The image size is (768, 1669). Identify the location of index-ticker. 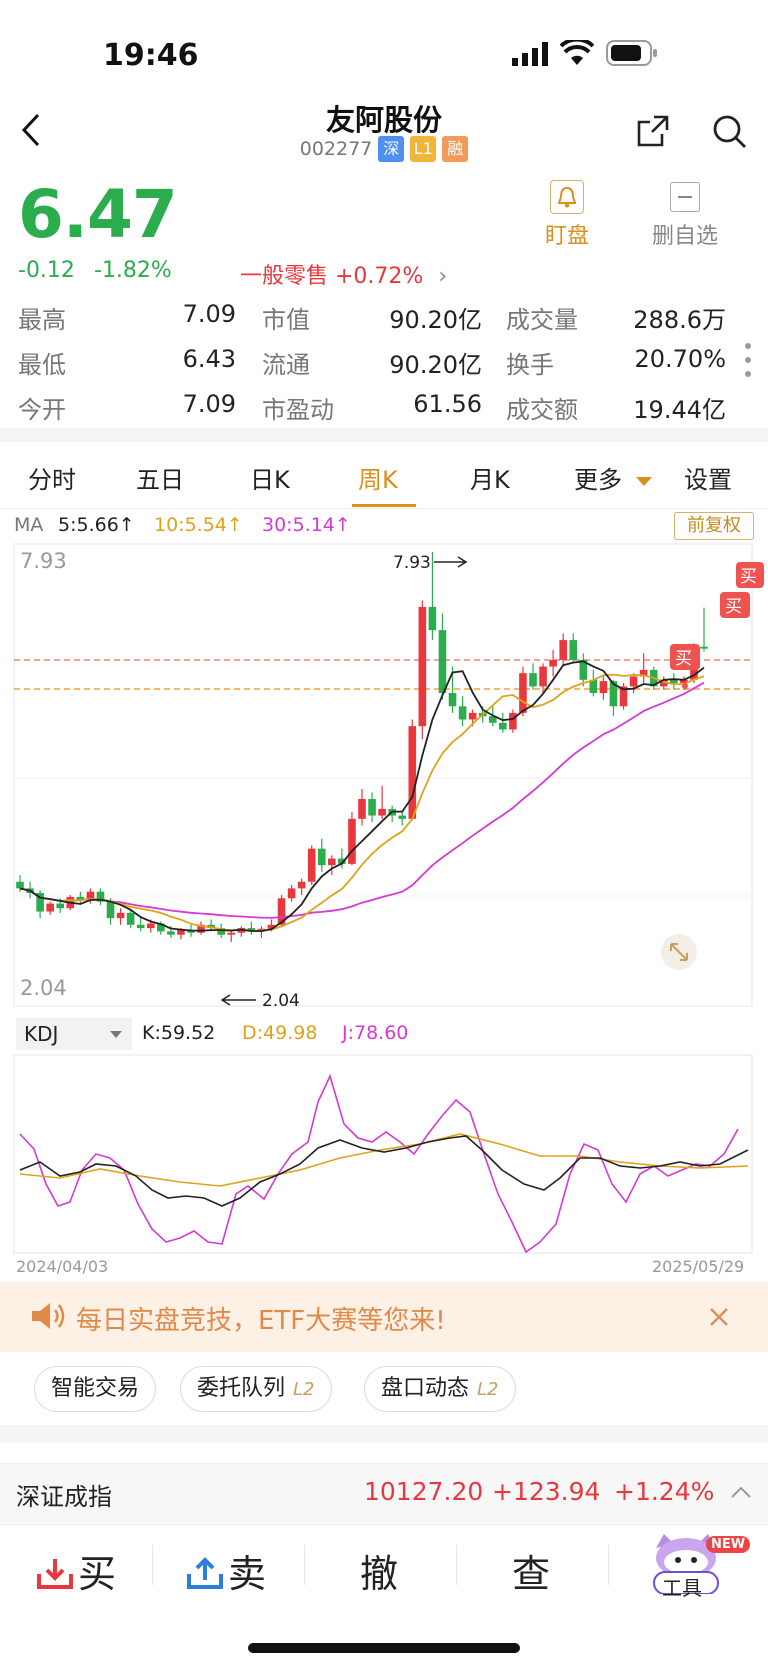
(384, 1493).